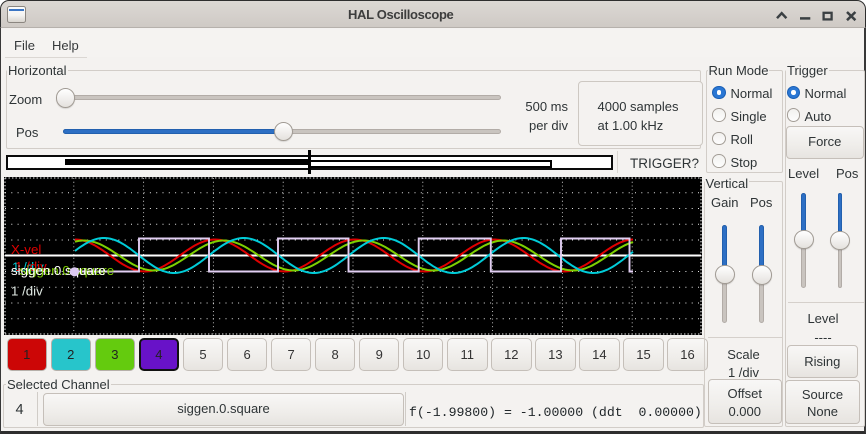  Describe the element at coordinates (26, 249) in the screenshot. I see `svg-text: X-vel` at that location.